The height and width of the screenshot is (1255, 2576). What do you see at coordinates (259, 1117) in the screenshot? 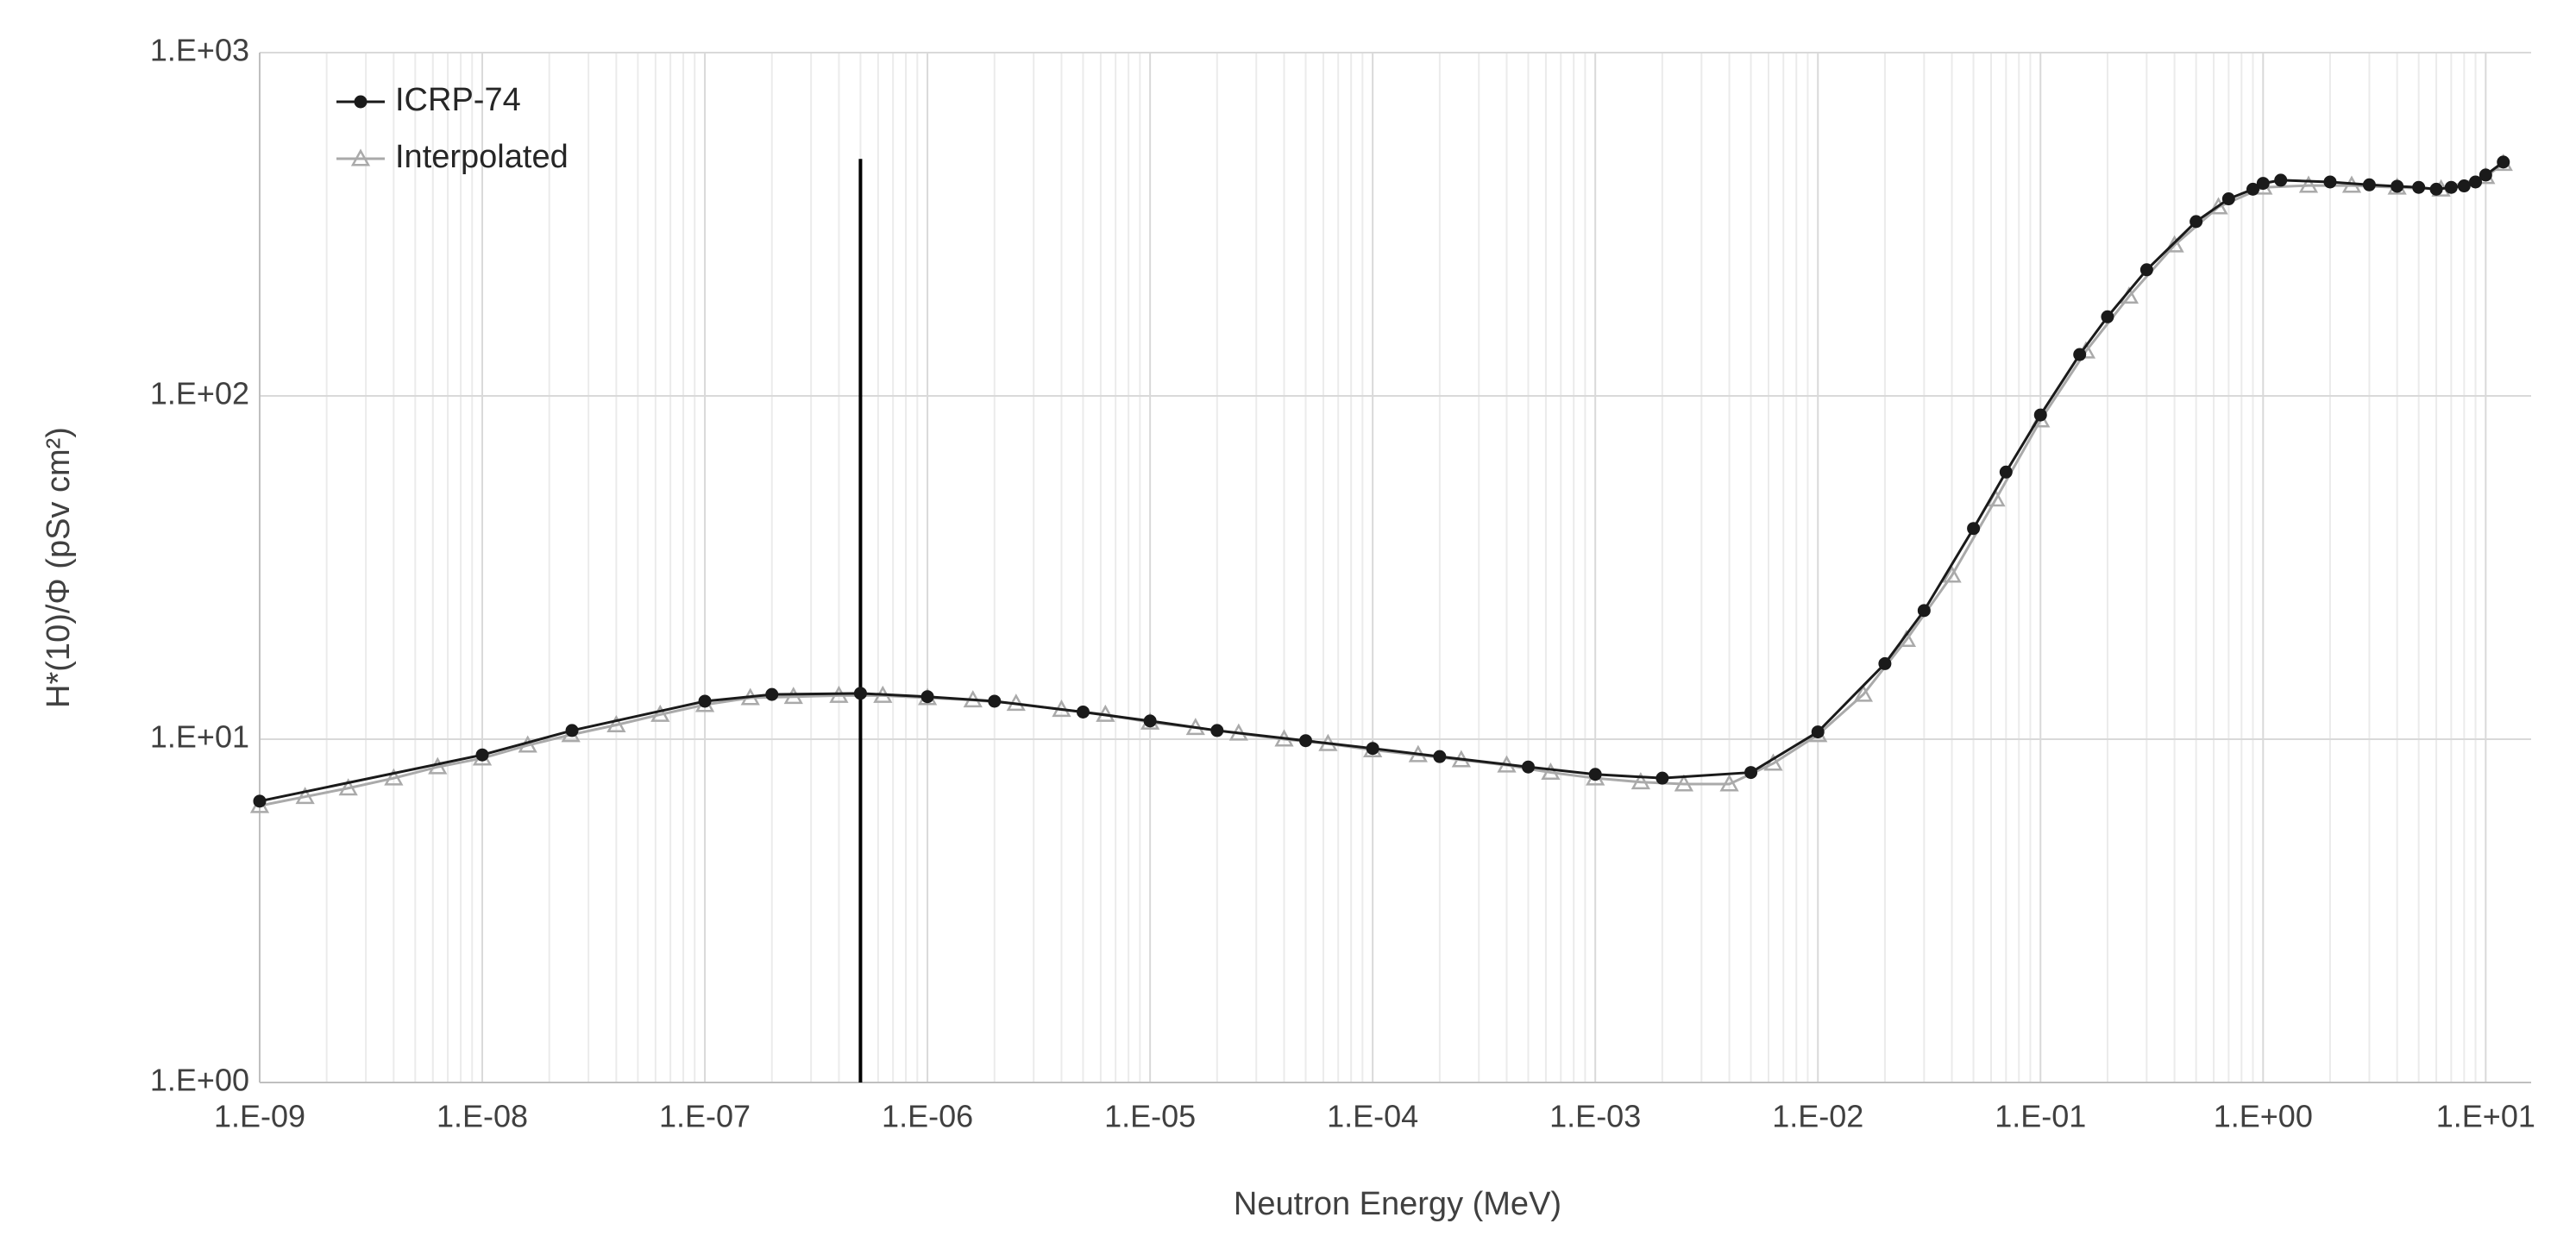
I see `x-tick-label: 1.E-09` at bounding box center [259, 1117].